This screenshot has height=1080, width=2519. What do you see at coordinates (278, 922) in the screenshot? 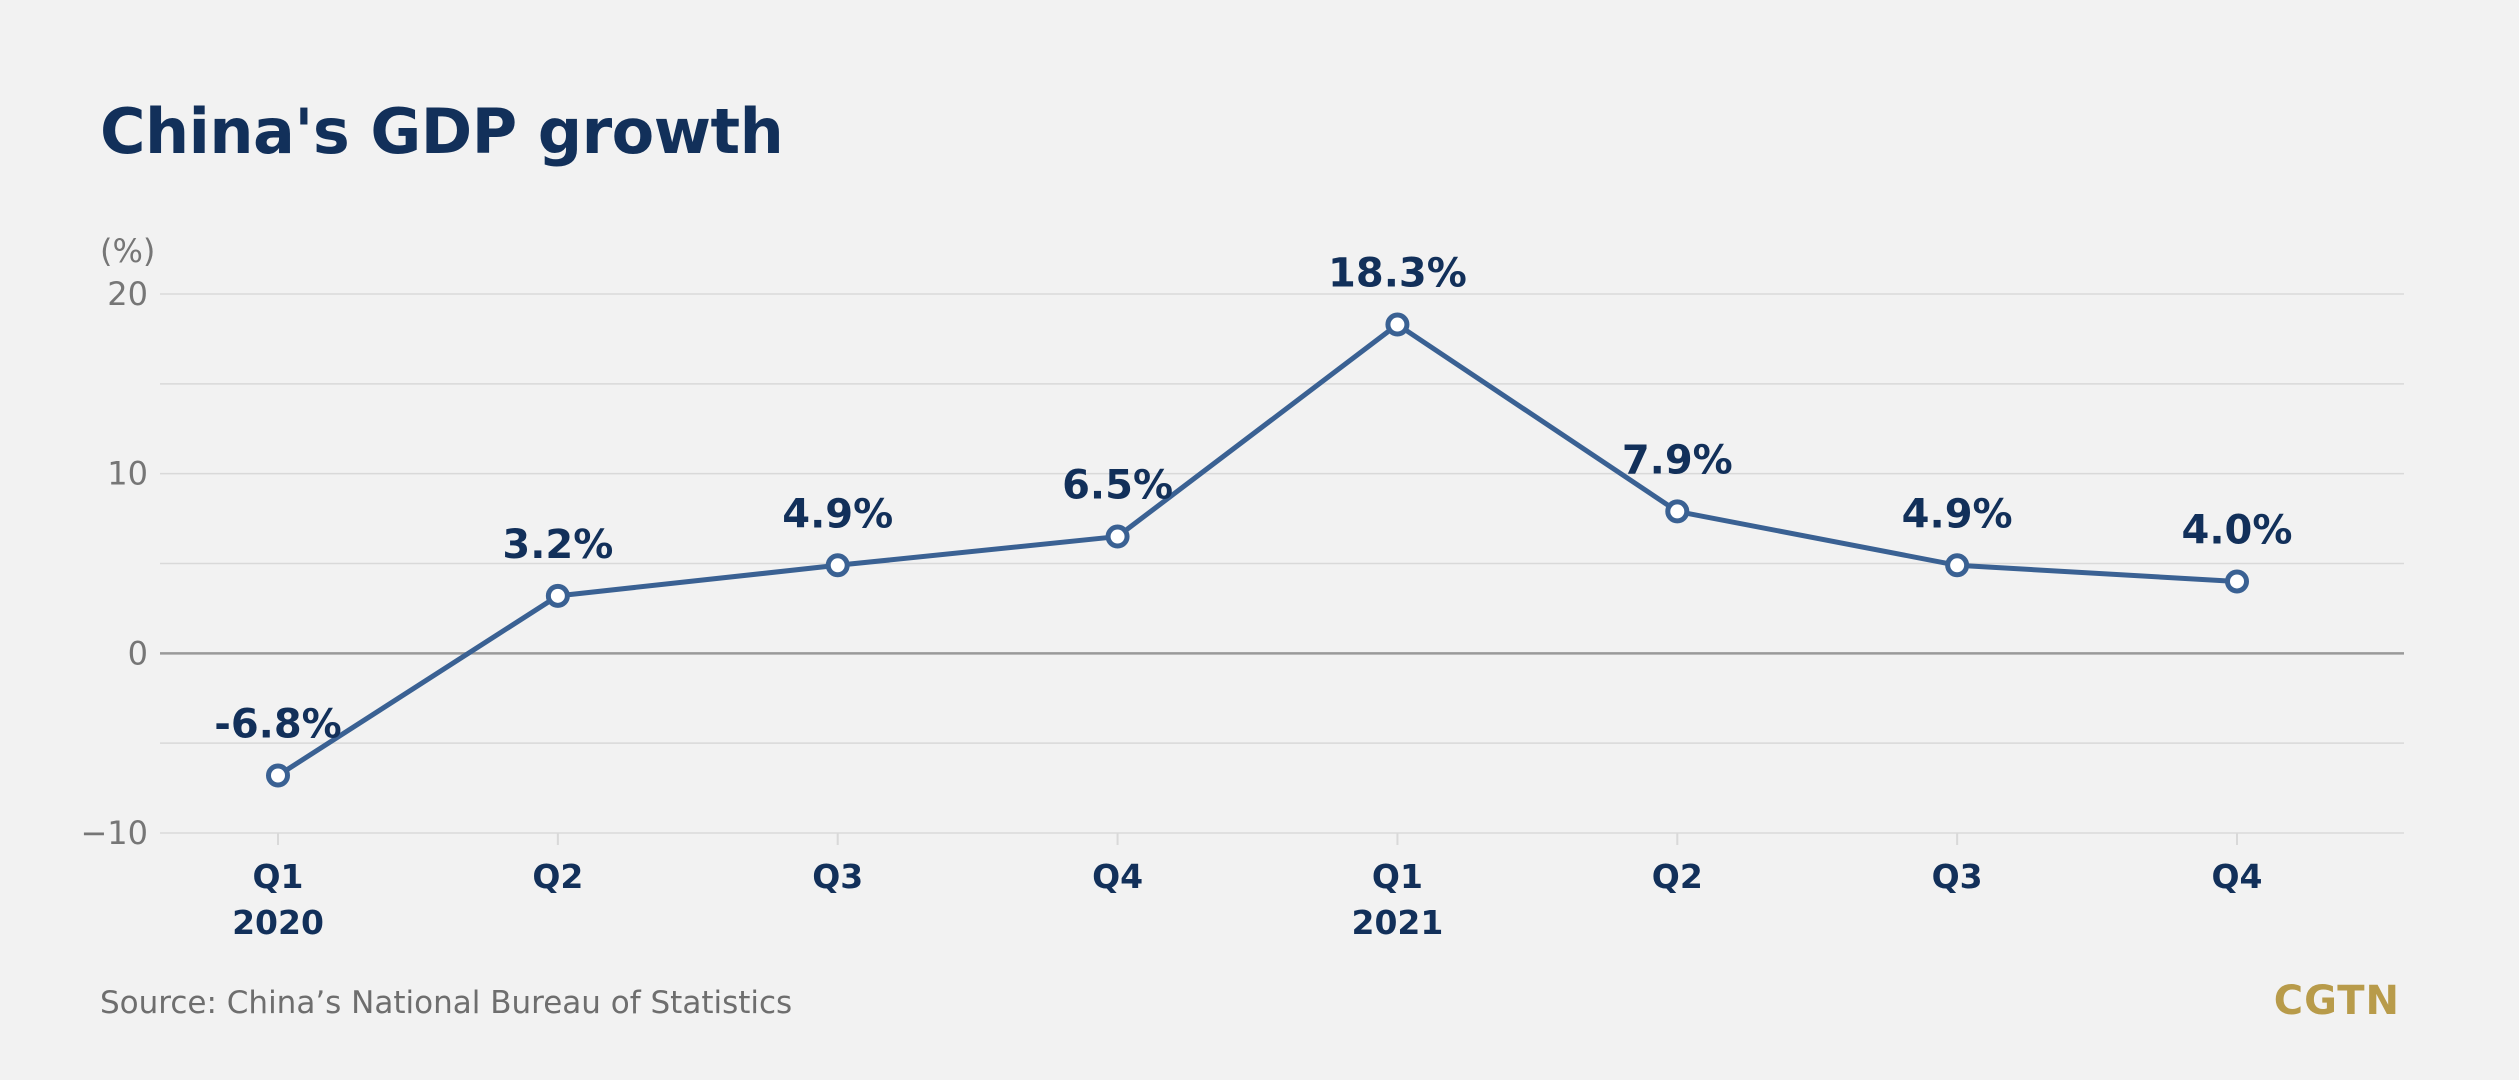
I see `x-year-label: 2020` at bounding box center [278, 922].